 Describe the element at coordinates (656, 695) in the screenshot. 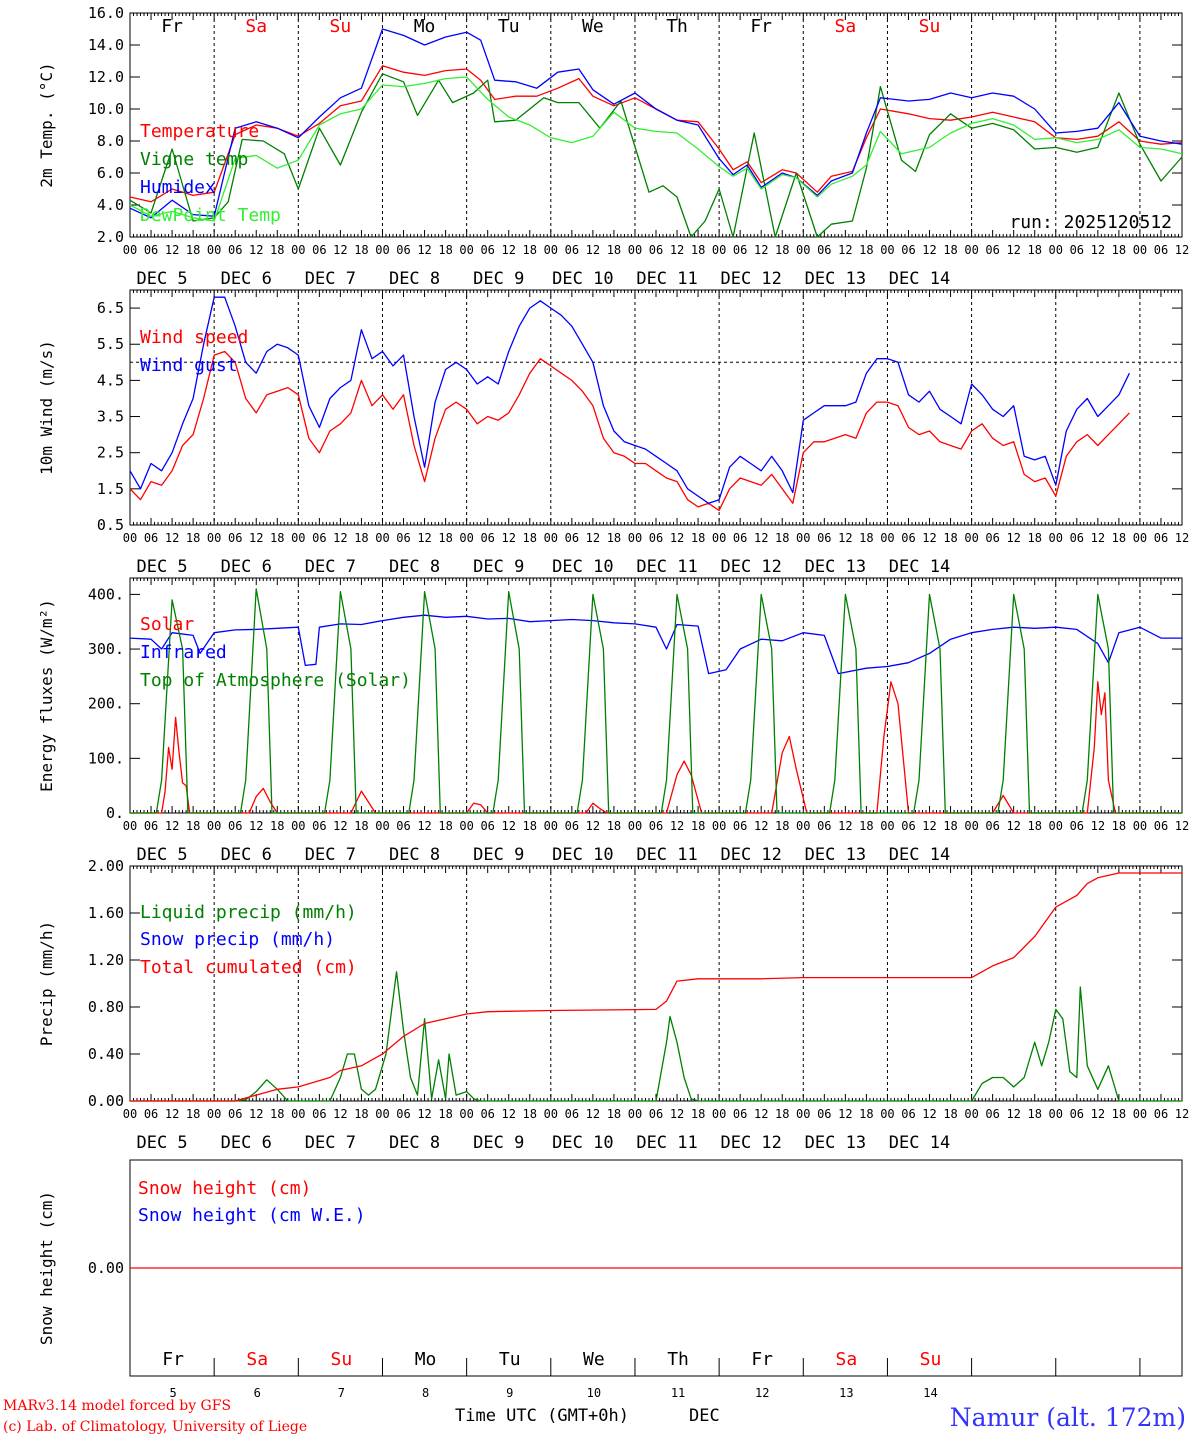

I see `panel-energy` at that location.